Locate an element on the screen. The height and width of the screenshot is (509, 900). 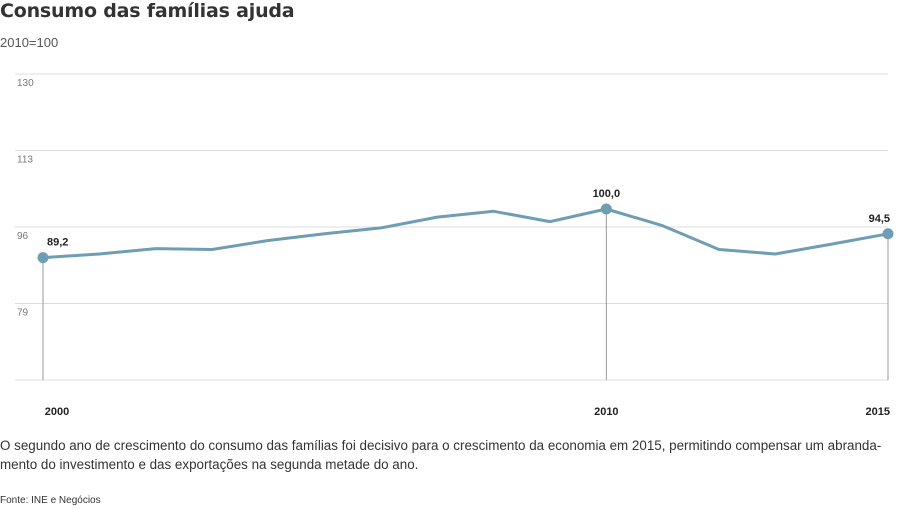
x-tick-label-2015: 2015 is located at coordinates (878, 412).